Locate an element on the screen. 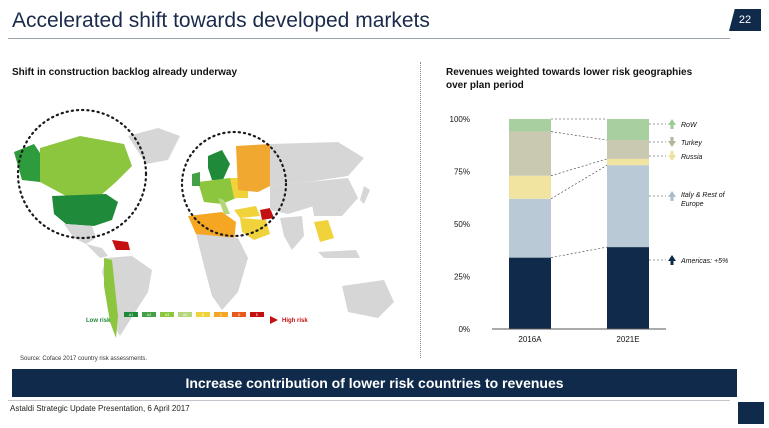 Image resolution: width=769 pixels, height=428 pixels. legend-swatch-label: A1 is located at coordinates (131, 315).